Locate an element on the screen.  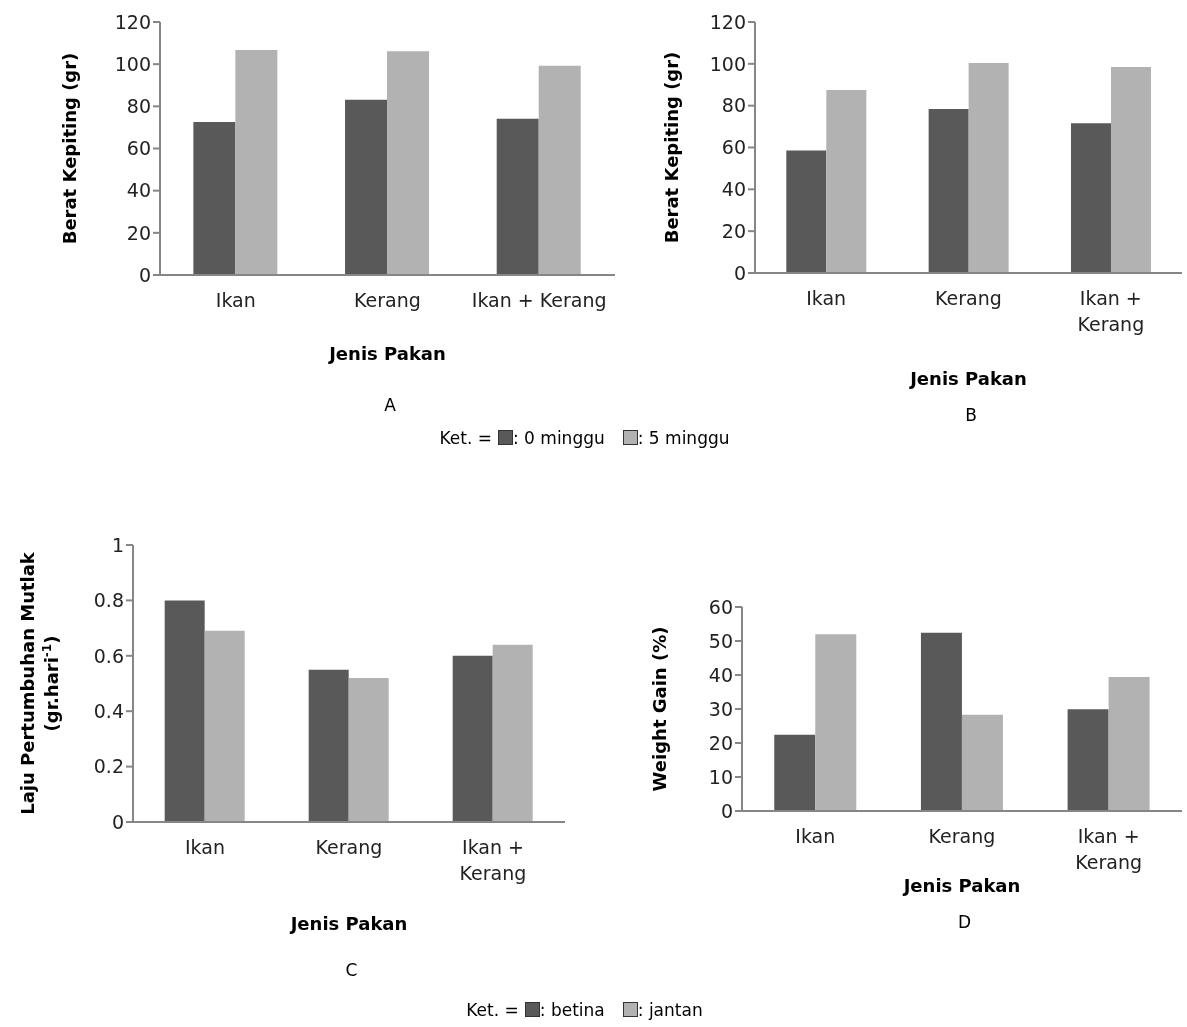
text: B is located at coordinates (971, 415).